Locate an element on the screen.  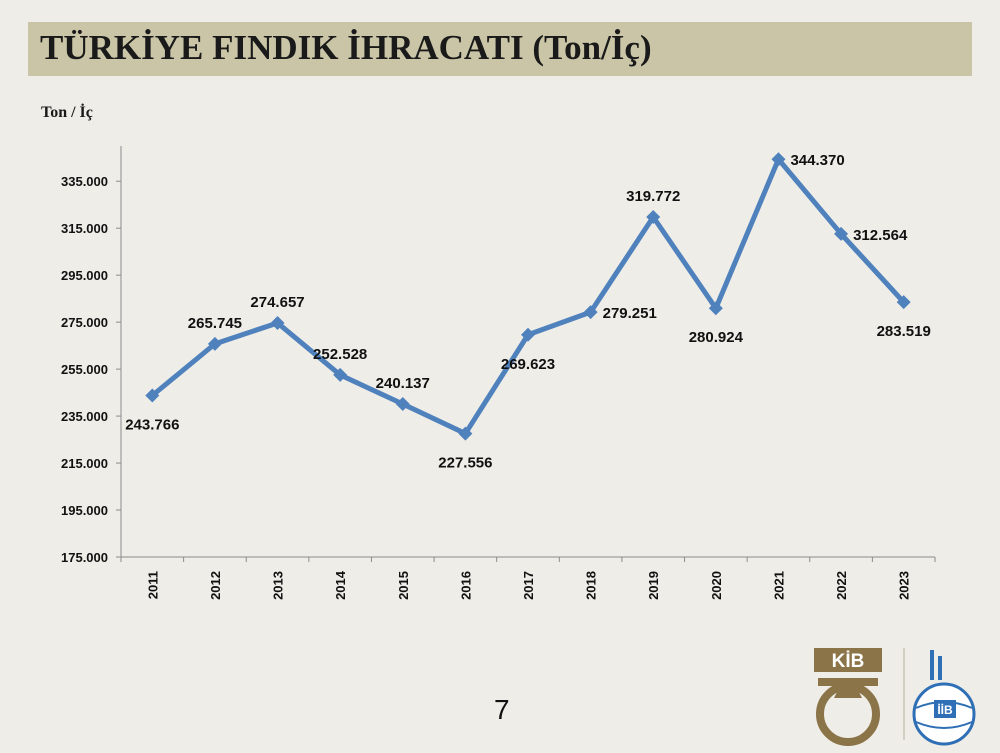
y-tick-label: 335.000 is located at coordinates (84, 181).